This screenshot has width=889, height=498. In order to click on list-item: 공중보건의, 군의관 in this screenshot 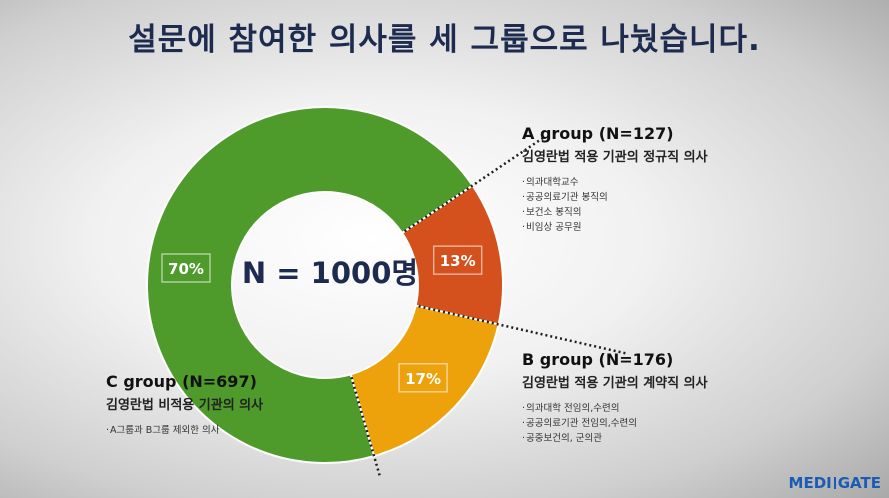, I will do `click(615, 438)`.